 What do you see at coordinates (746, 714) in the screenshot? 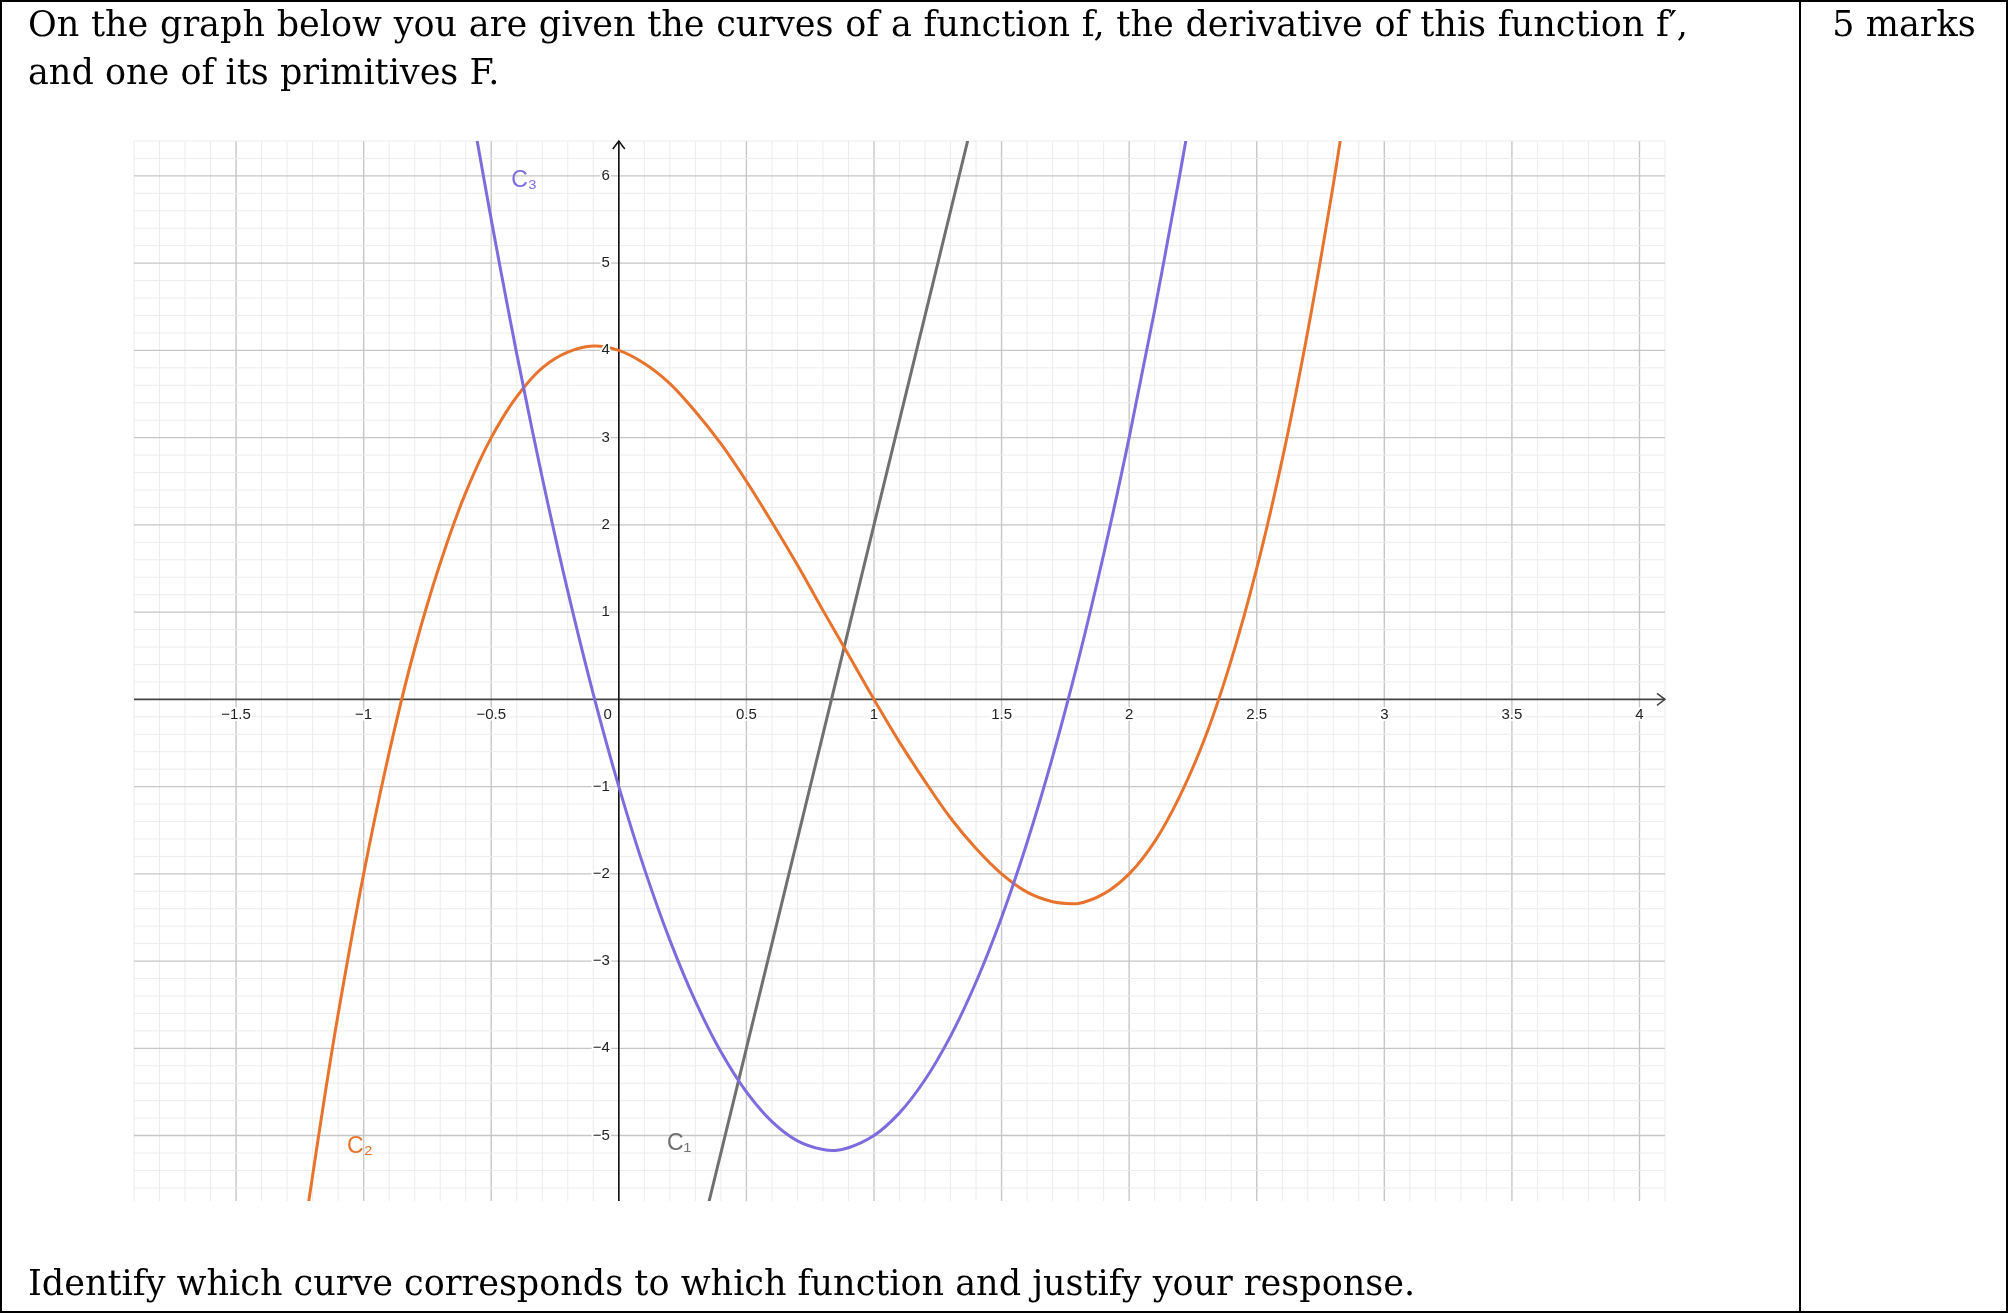
I see `x-tick-label: 0.5` at bounding box center [746, 714].